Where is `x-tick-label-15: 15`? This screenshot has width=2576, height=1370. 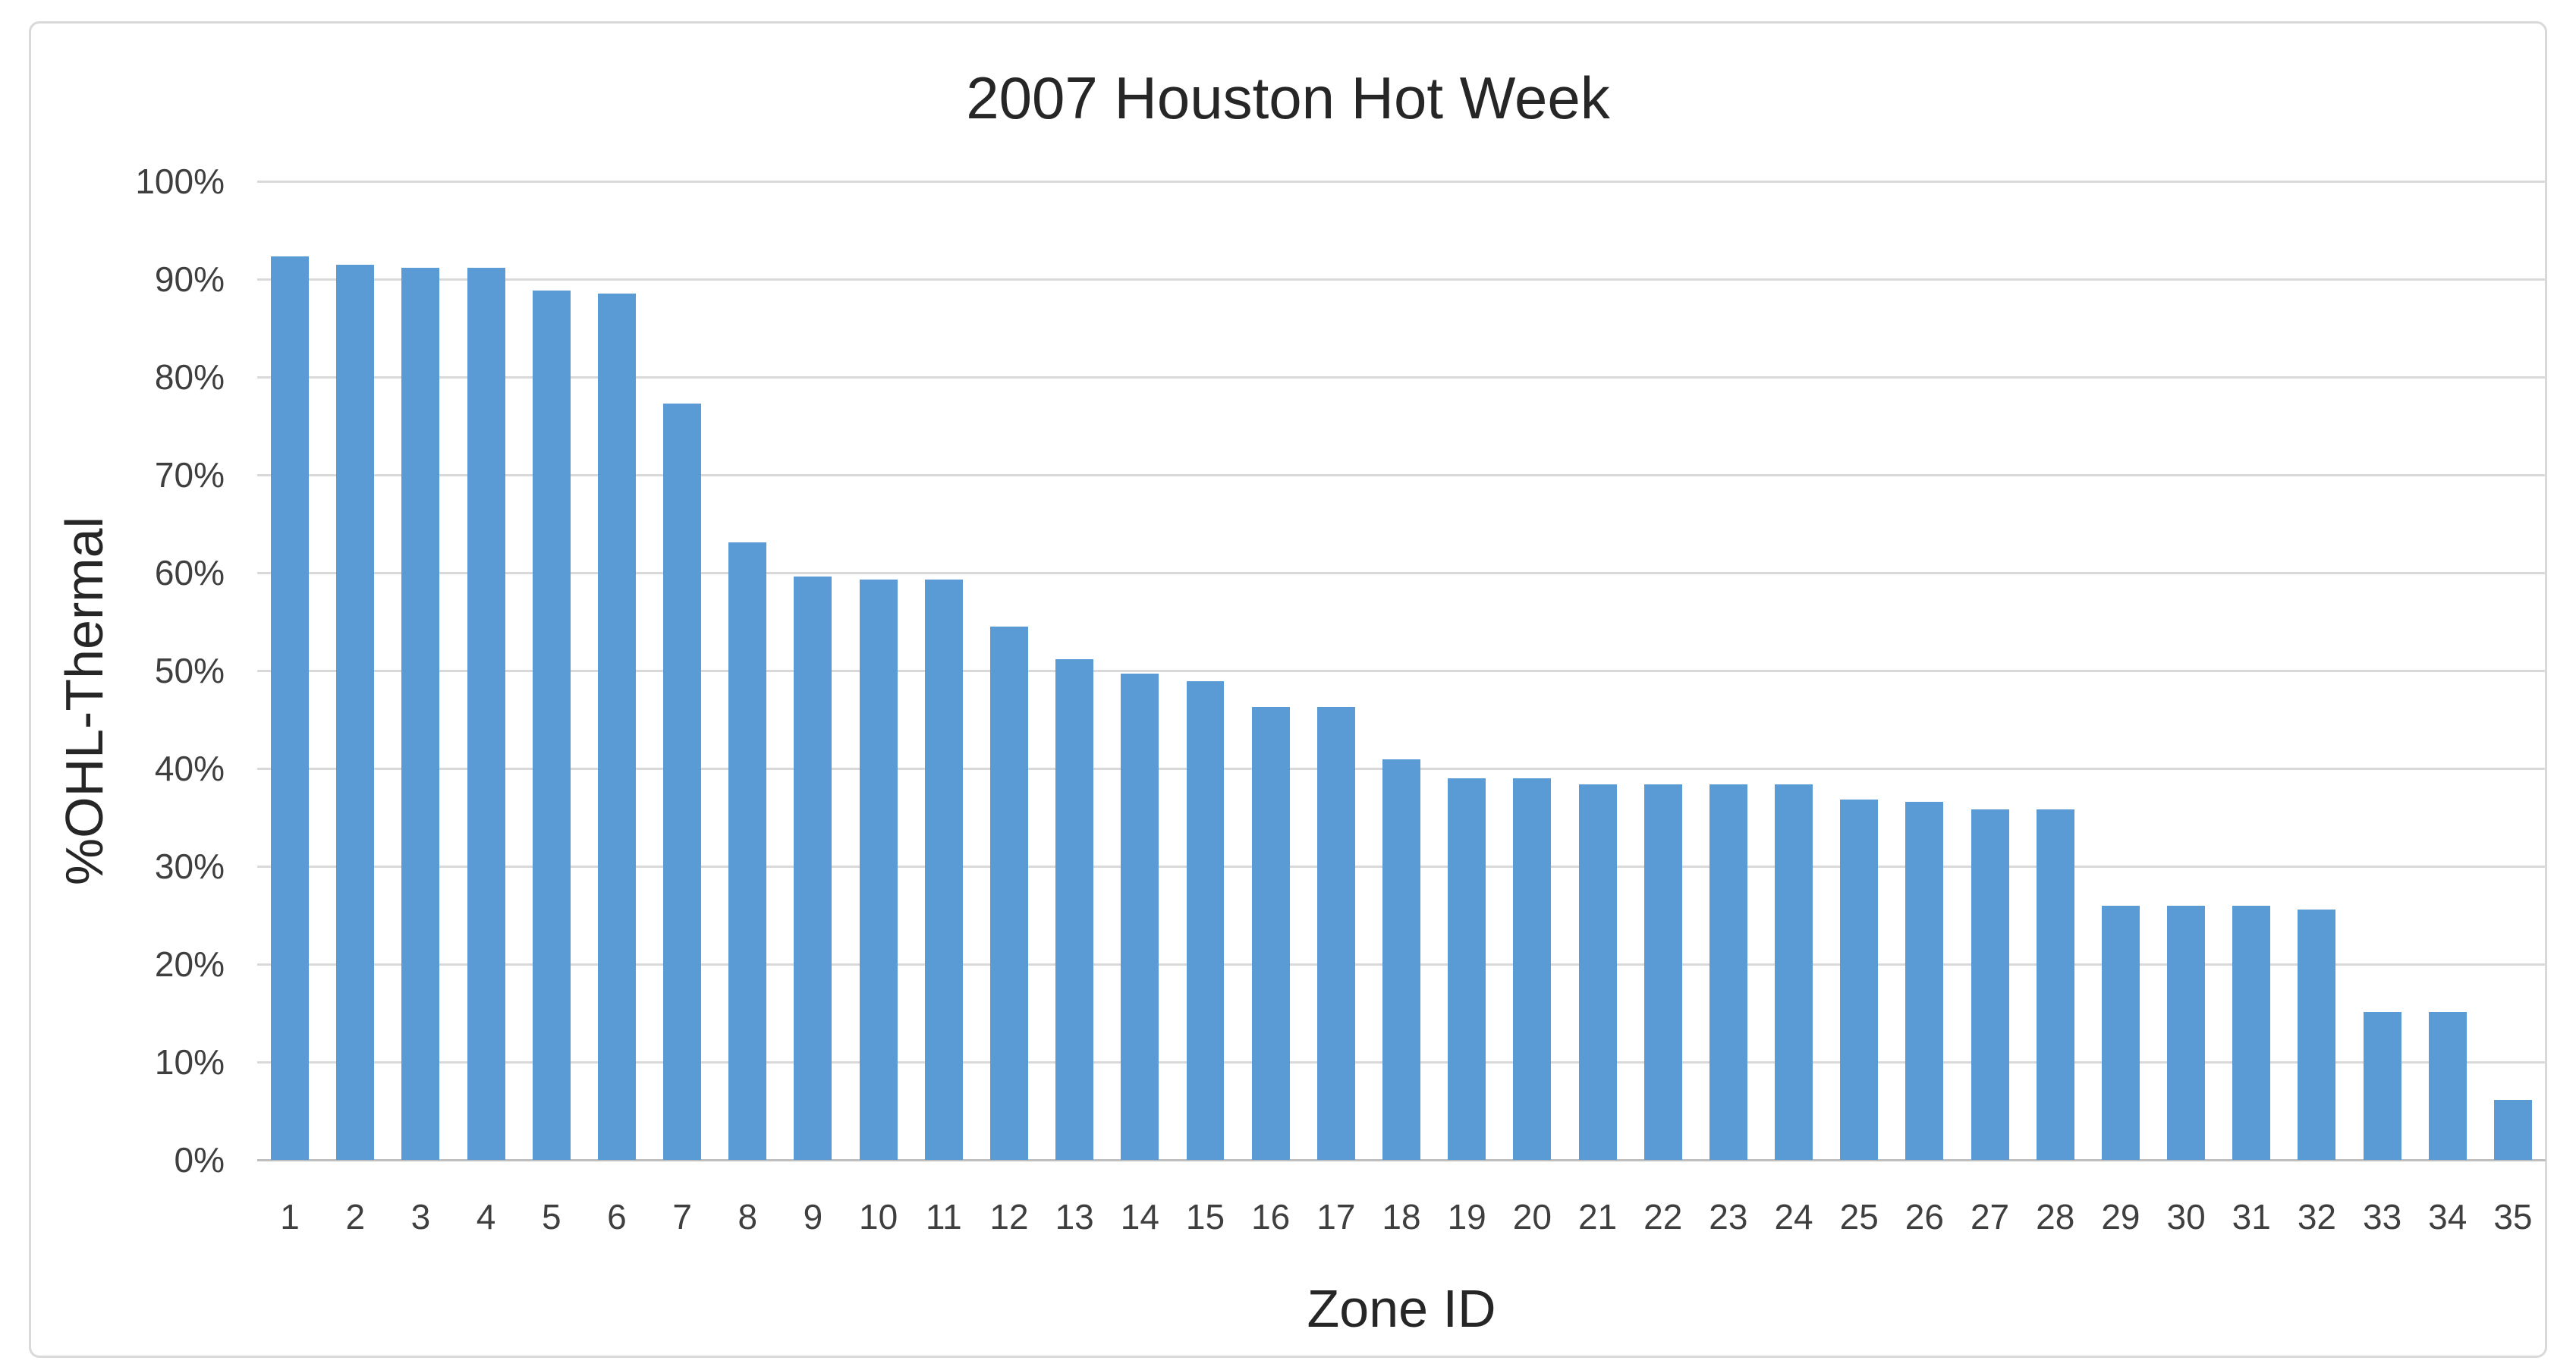
x-tick-label-15: 15 is located at coordinates (1205, 1216).